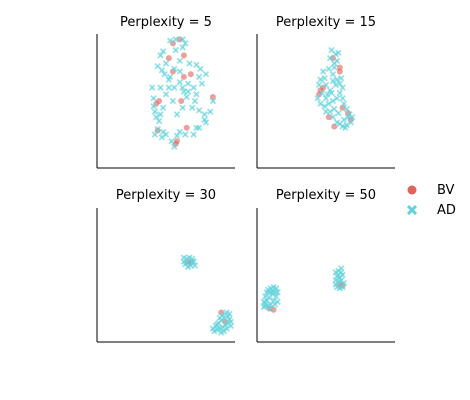 The width and height of the screenshot is (470, 400). I want to click on bv-marker-icon, so click(412, 190).